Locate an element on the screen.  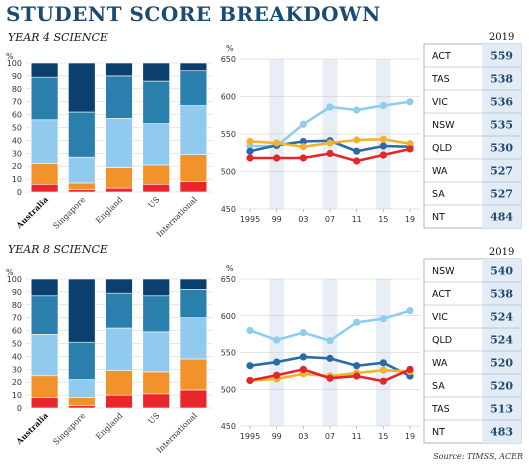
y-tick-label: 550 is located at coordinates (228, 353).